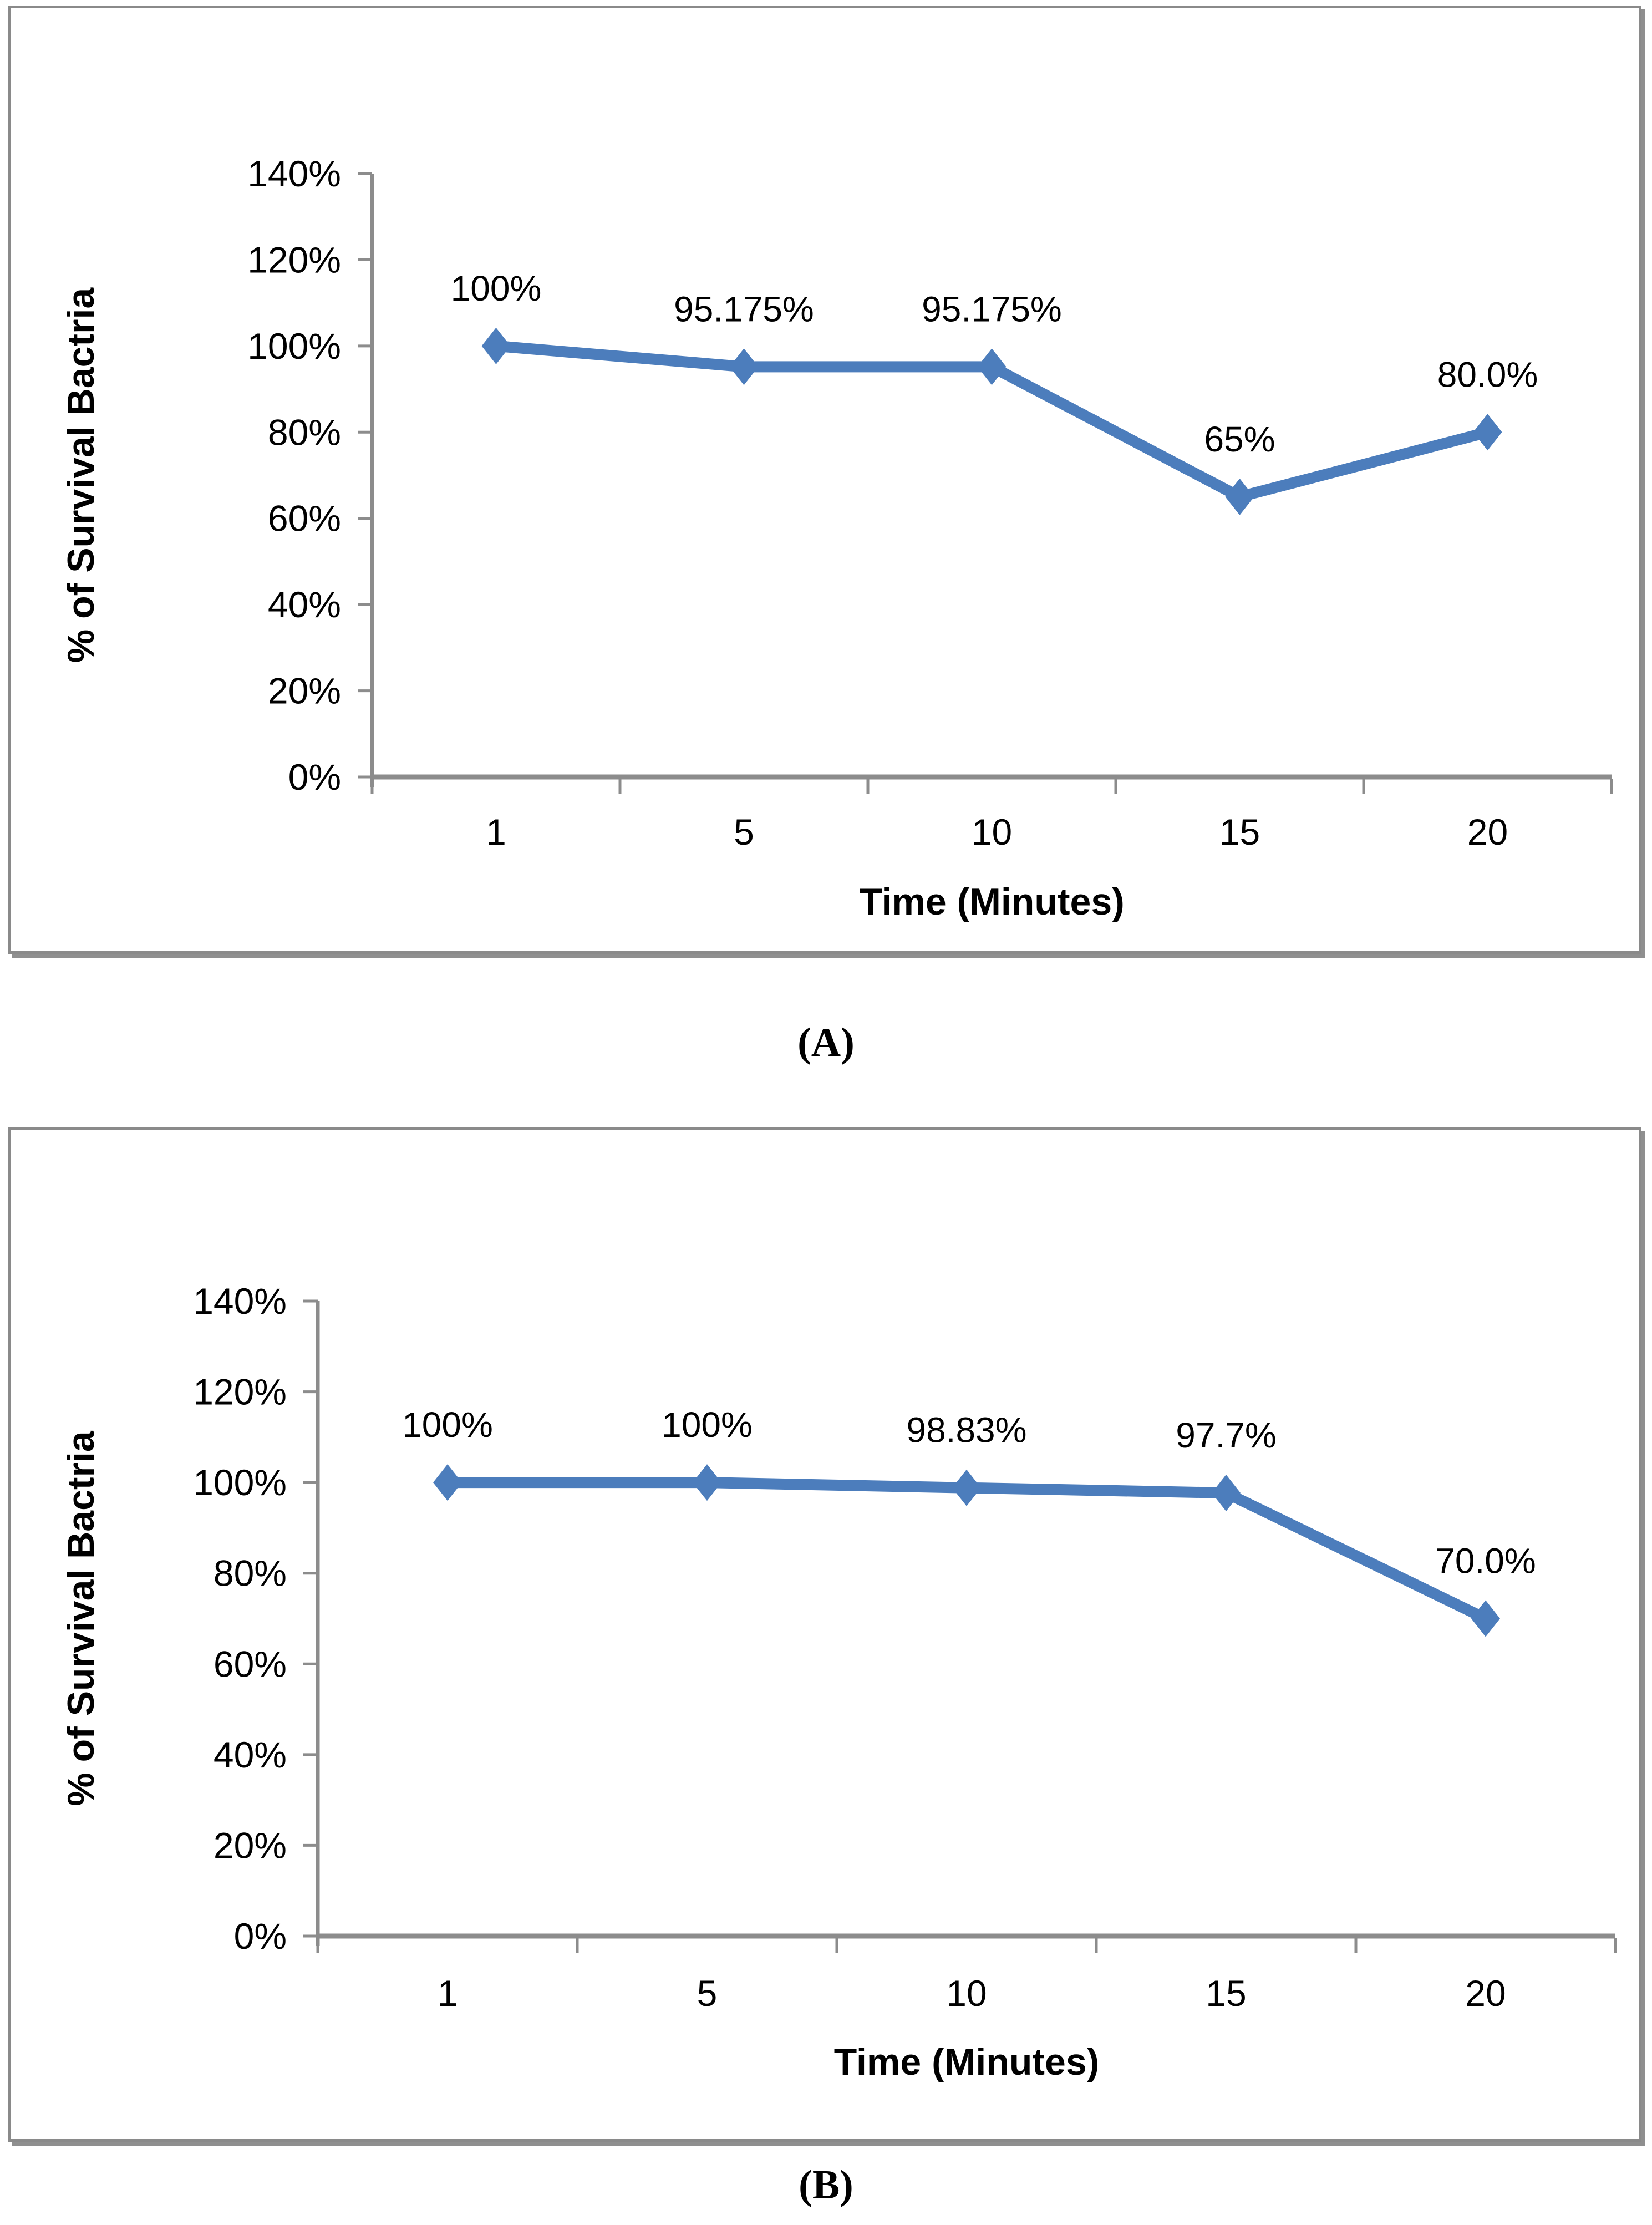 This screenshot has width=1652, height=2225. What do you see at coordinates (966, 1430) in the screenshot?
I see `data-point-label: 98.83%` at bounding box center [966, 1430].